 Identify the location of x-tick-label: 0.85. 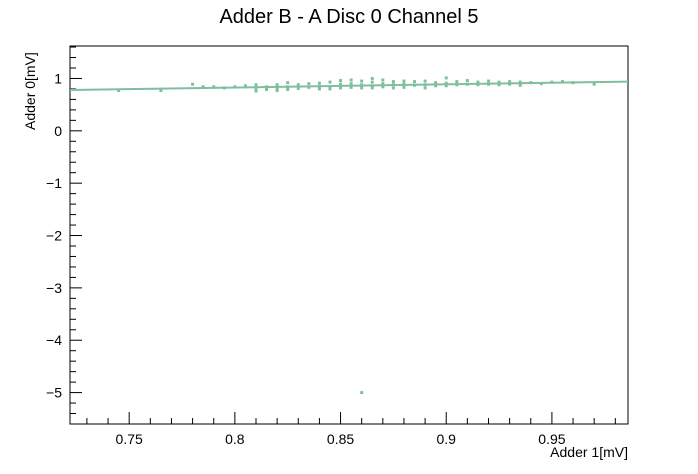
(340, 439).